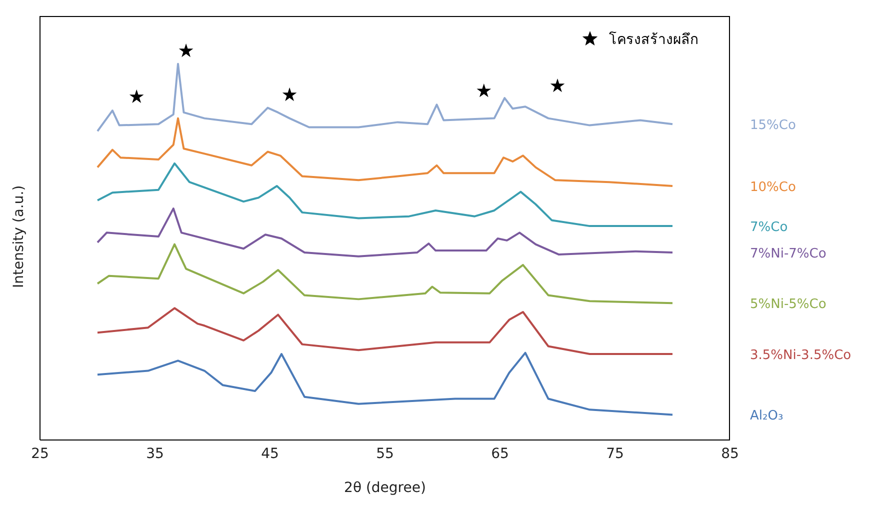  What do you see at coordinates (773, 126) in the screenshot?
I see `text: 15%Co` at bounding box center [773, 126].